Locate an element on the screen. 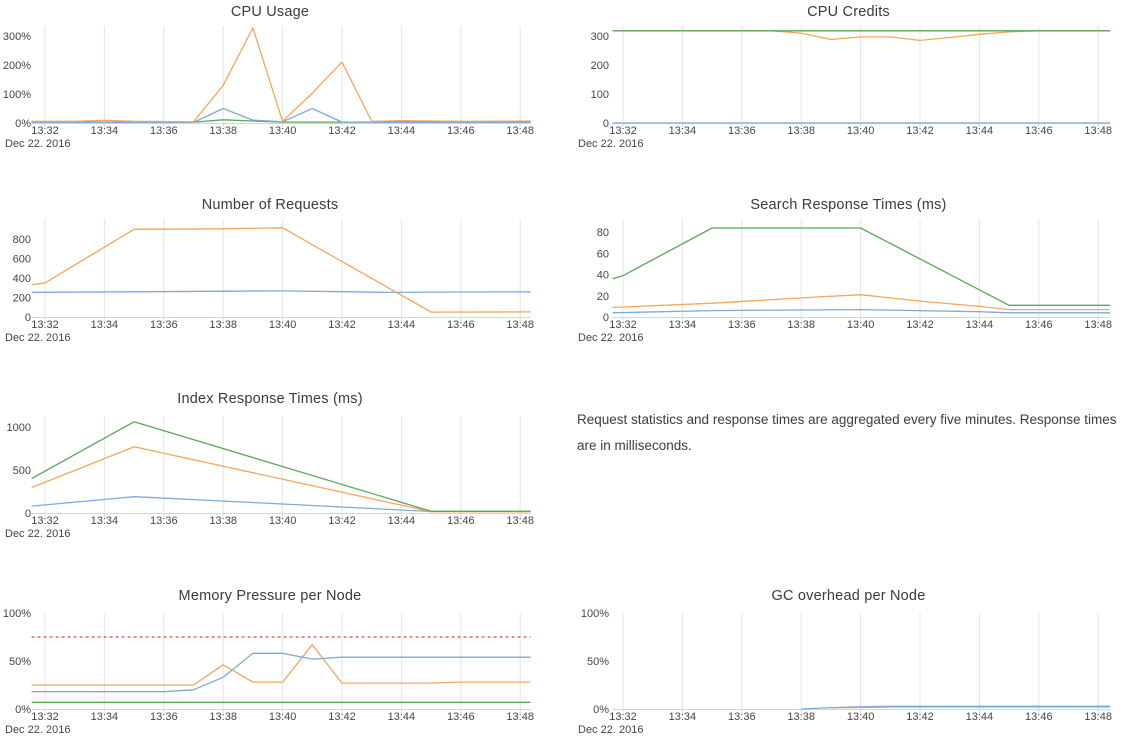  chart-title: Memory Pressure per Node is located at coordinates (270, 596).